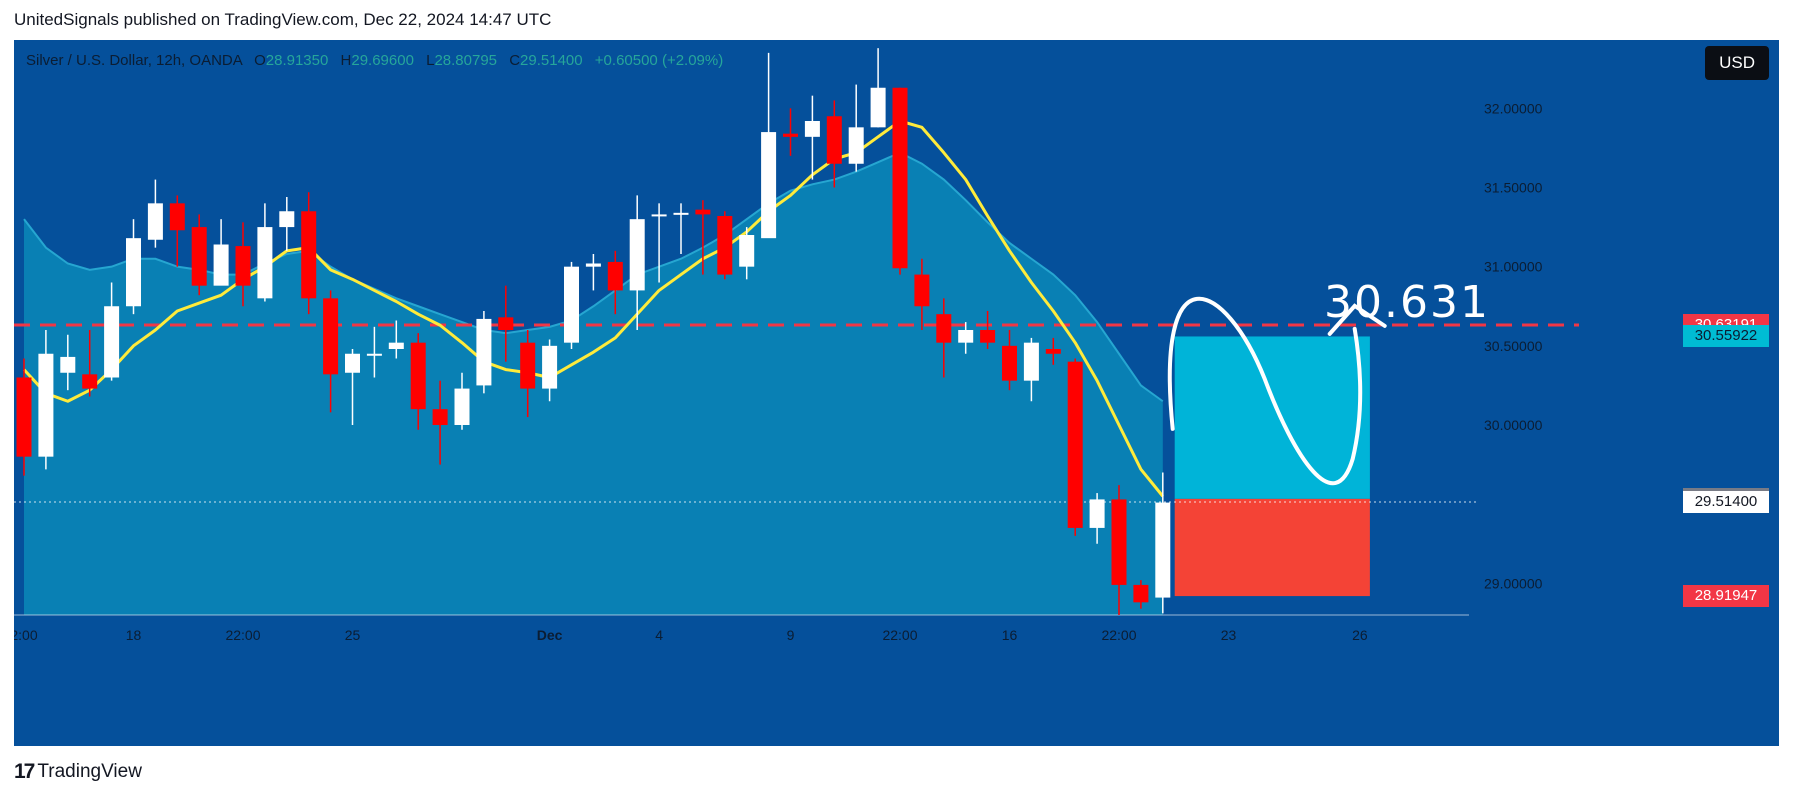 This screenshot has height=798, width=1793. Describe the element at coordinates (134, 635) in the screenshot. I see `x-axis-tick-label: 18` at that location.